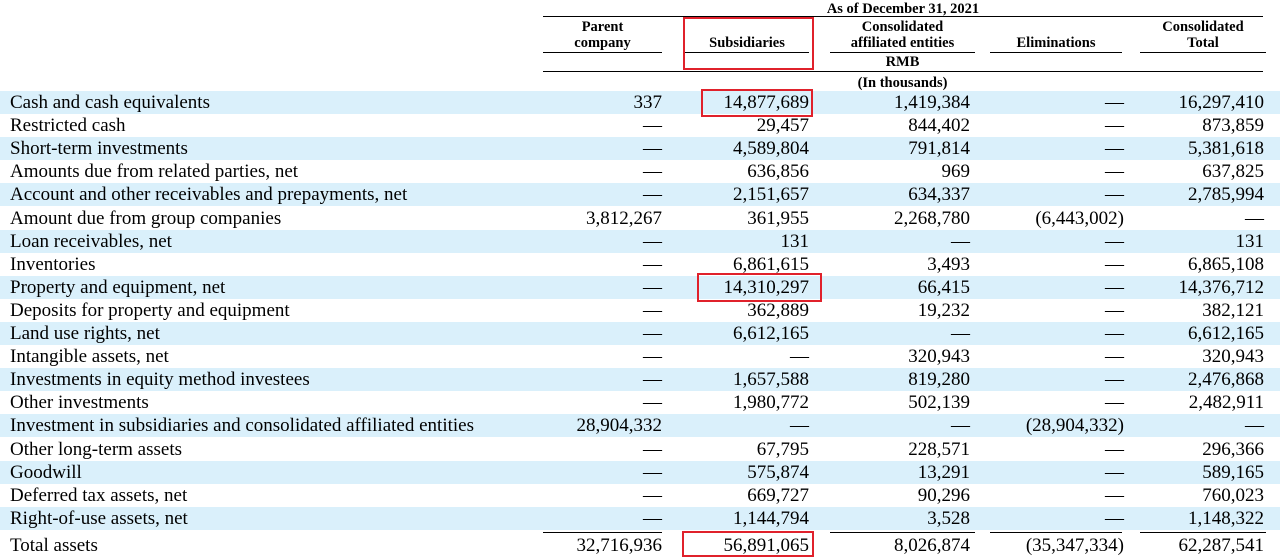 The width and height of the screenshot is (1280, 557). What do you see at coordinates (1233, 495) in the screenshot?
I see `cell-total: 760,023` at bounding box center [1233, 495].